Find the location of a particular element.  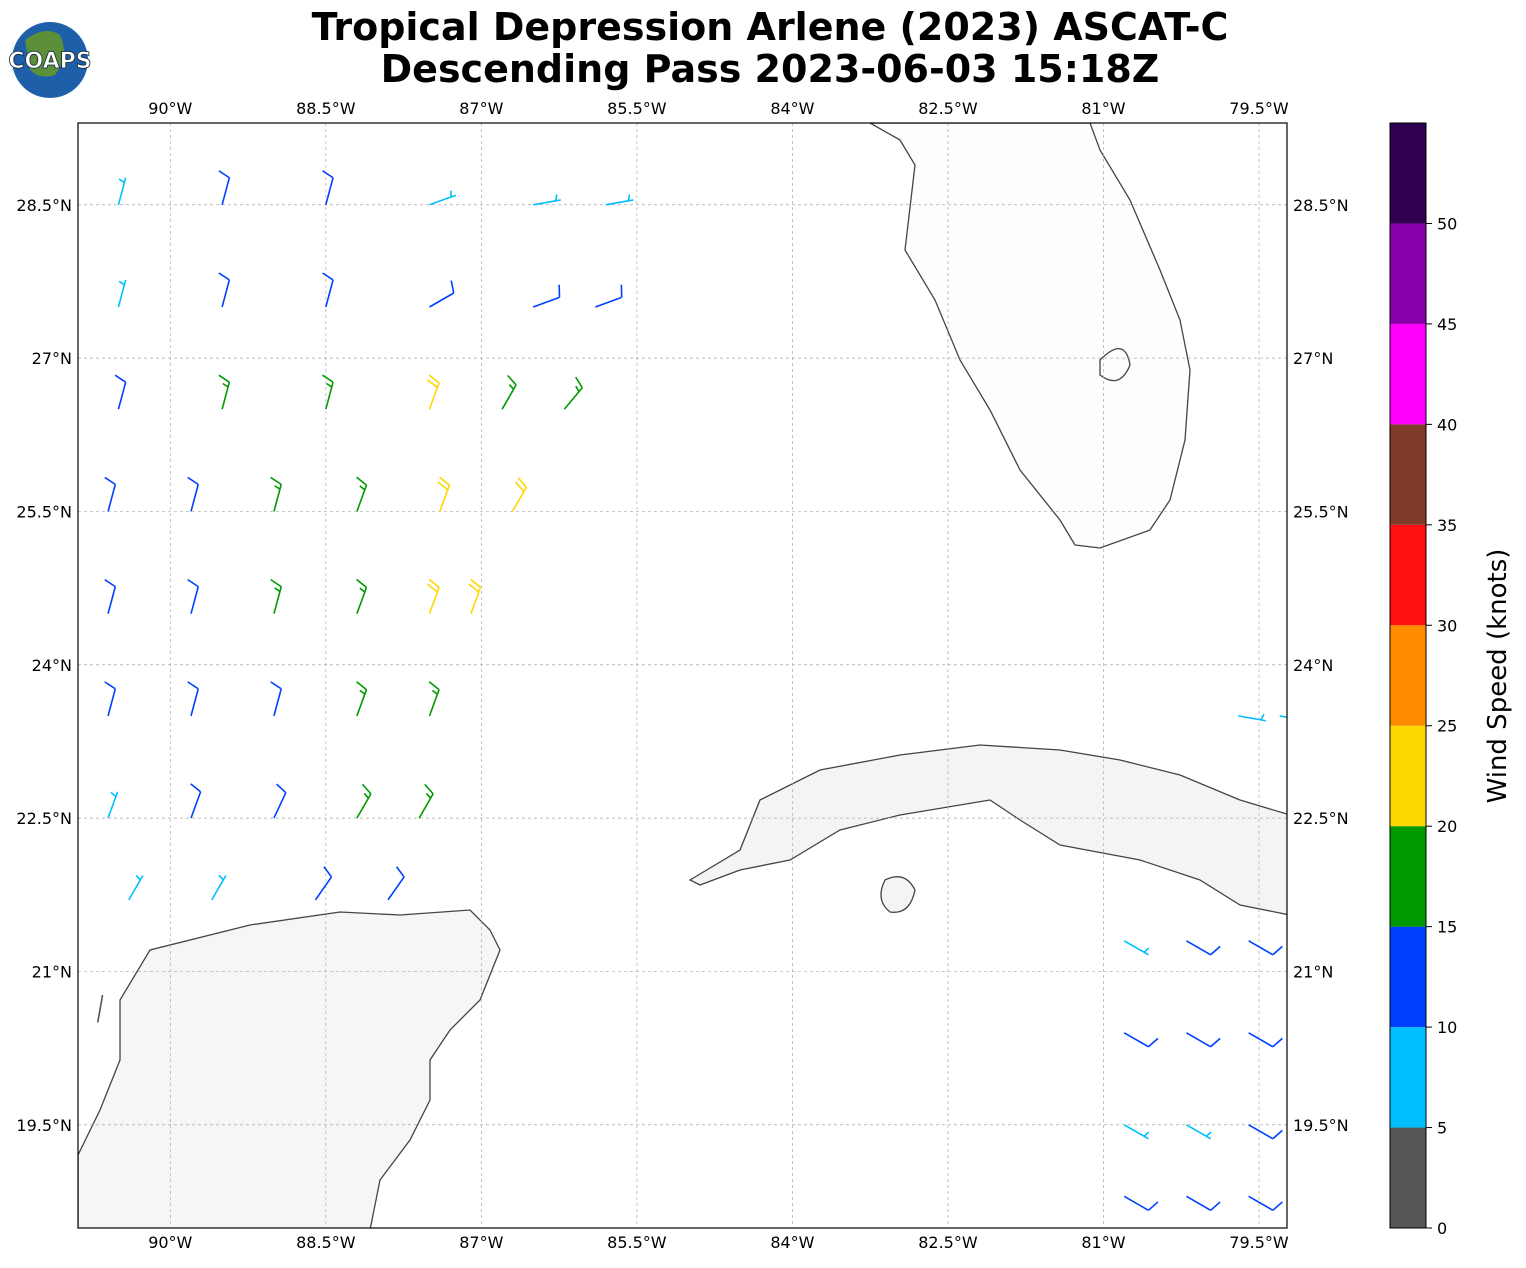

colorbar-tick-label: 45 is located at coordinates (1447, 324).